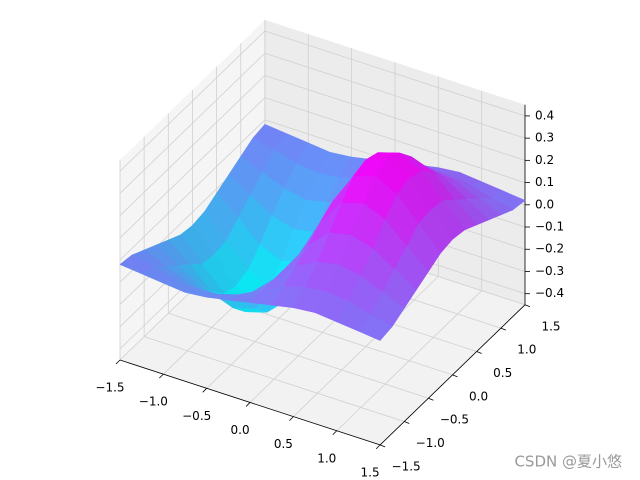 Image resolution: width=640 pixels, height=480 pixels. What do you see at coordinates (549, 227) in the screenshot?
I see `z-tick-label: −0.1` at bounding box center [549, 227].